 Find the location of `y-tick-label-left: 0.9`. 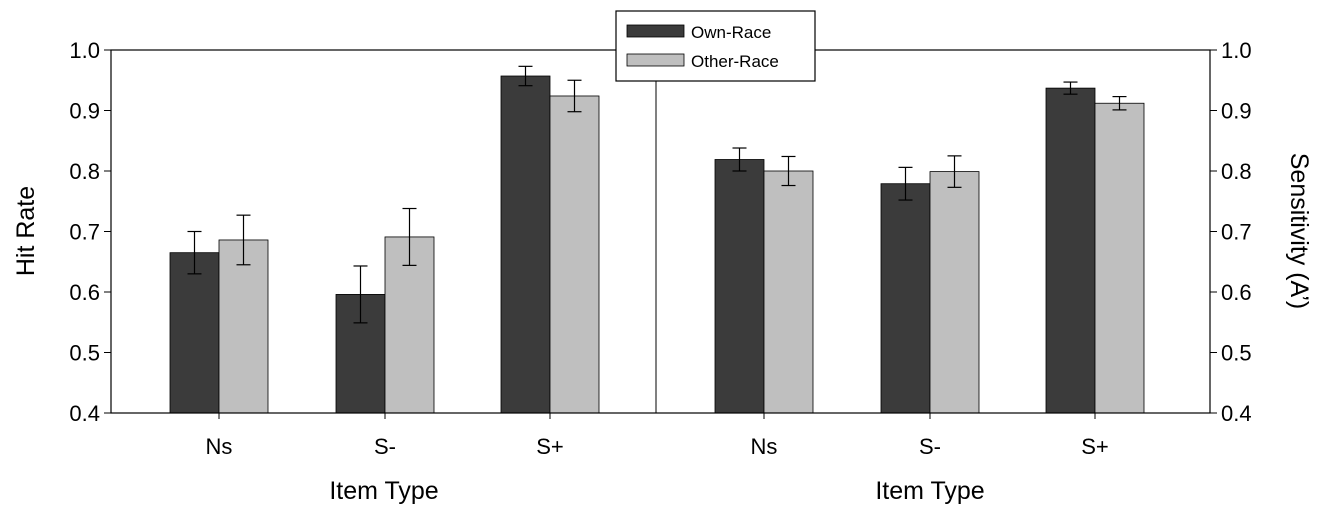

y-tick-label-left: 0.9 is located at coordinates (84, 111).